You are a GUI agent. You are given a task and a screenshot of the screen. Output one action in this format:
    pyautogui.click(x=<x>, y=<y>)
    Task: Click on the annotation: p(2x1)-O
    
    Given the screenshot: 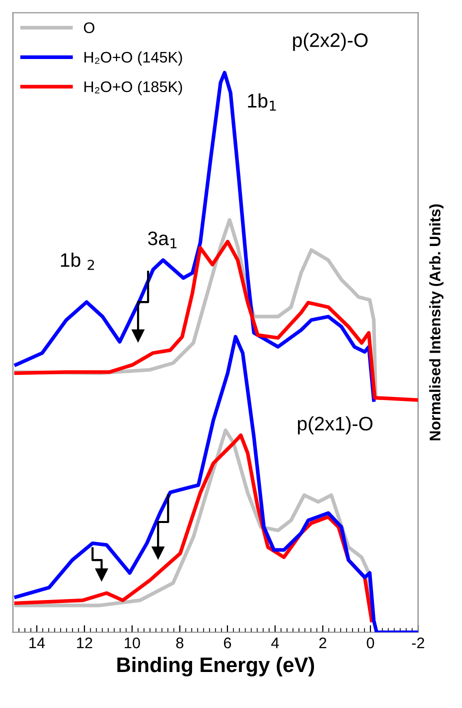 What is the action you would take?
    pyautogui.click(x=335, y=425)
    